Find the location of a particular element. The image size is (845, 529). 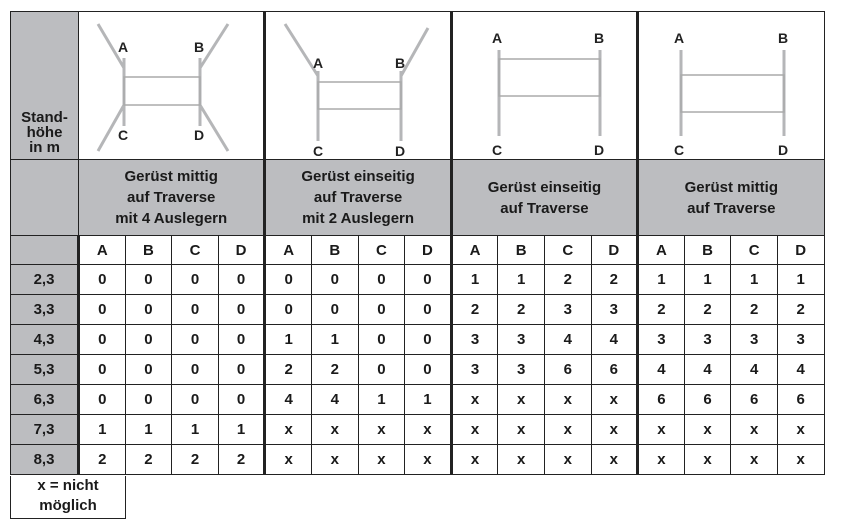

scaffold-center-icon: A B C D is located at coordinates (730, 85).